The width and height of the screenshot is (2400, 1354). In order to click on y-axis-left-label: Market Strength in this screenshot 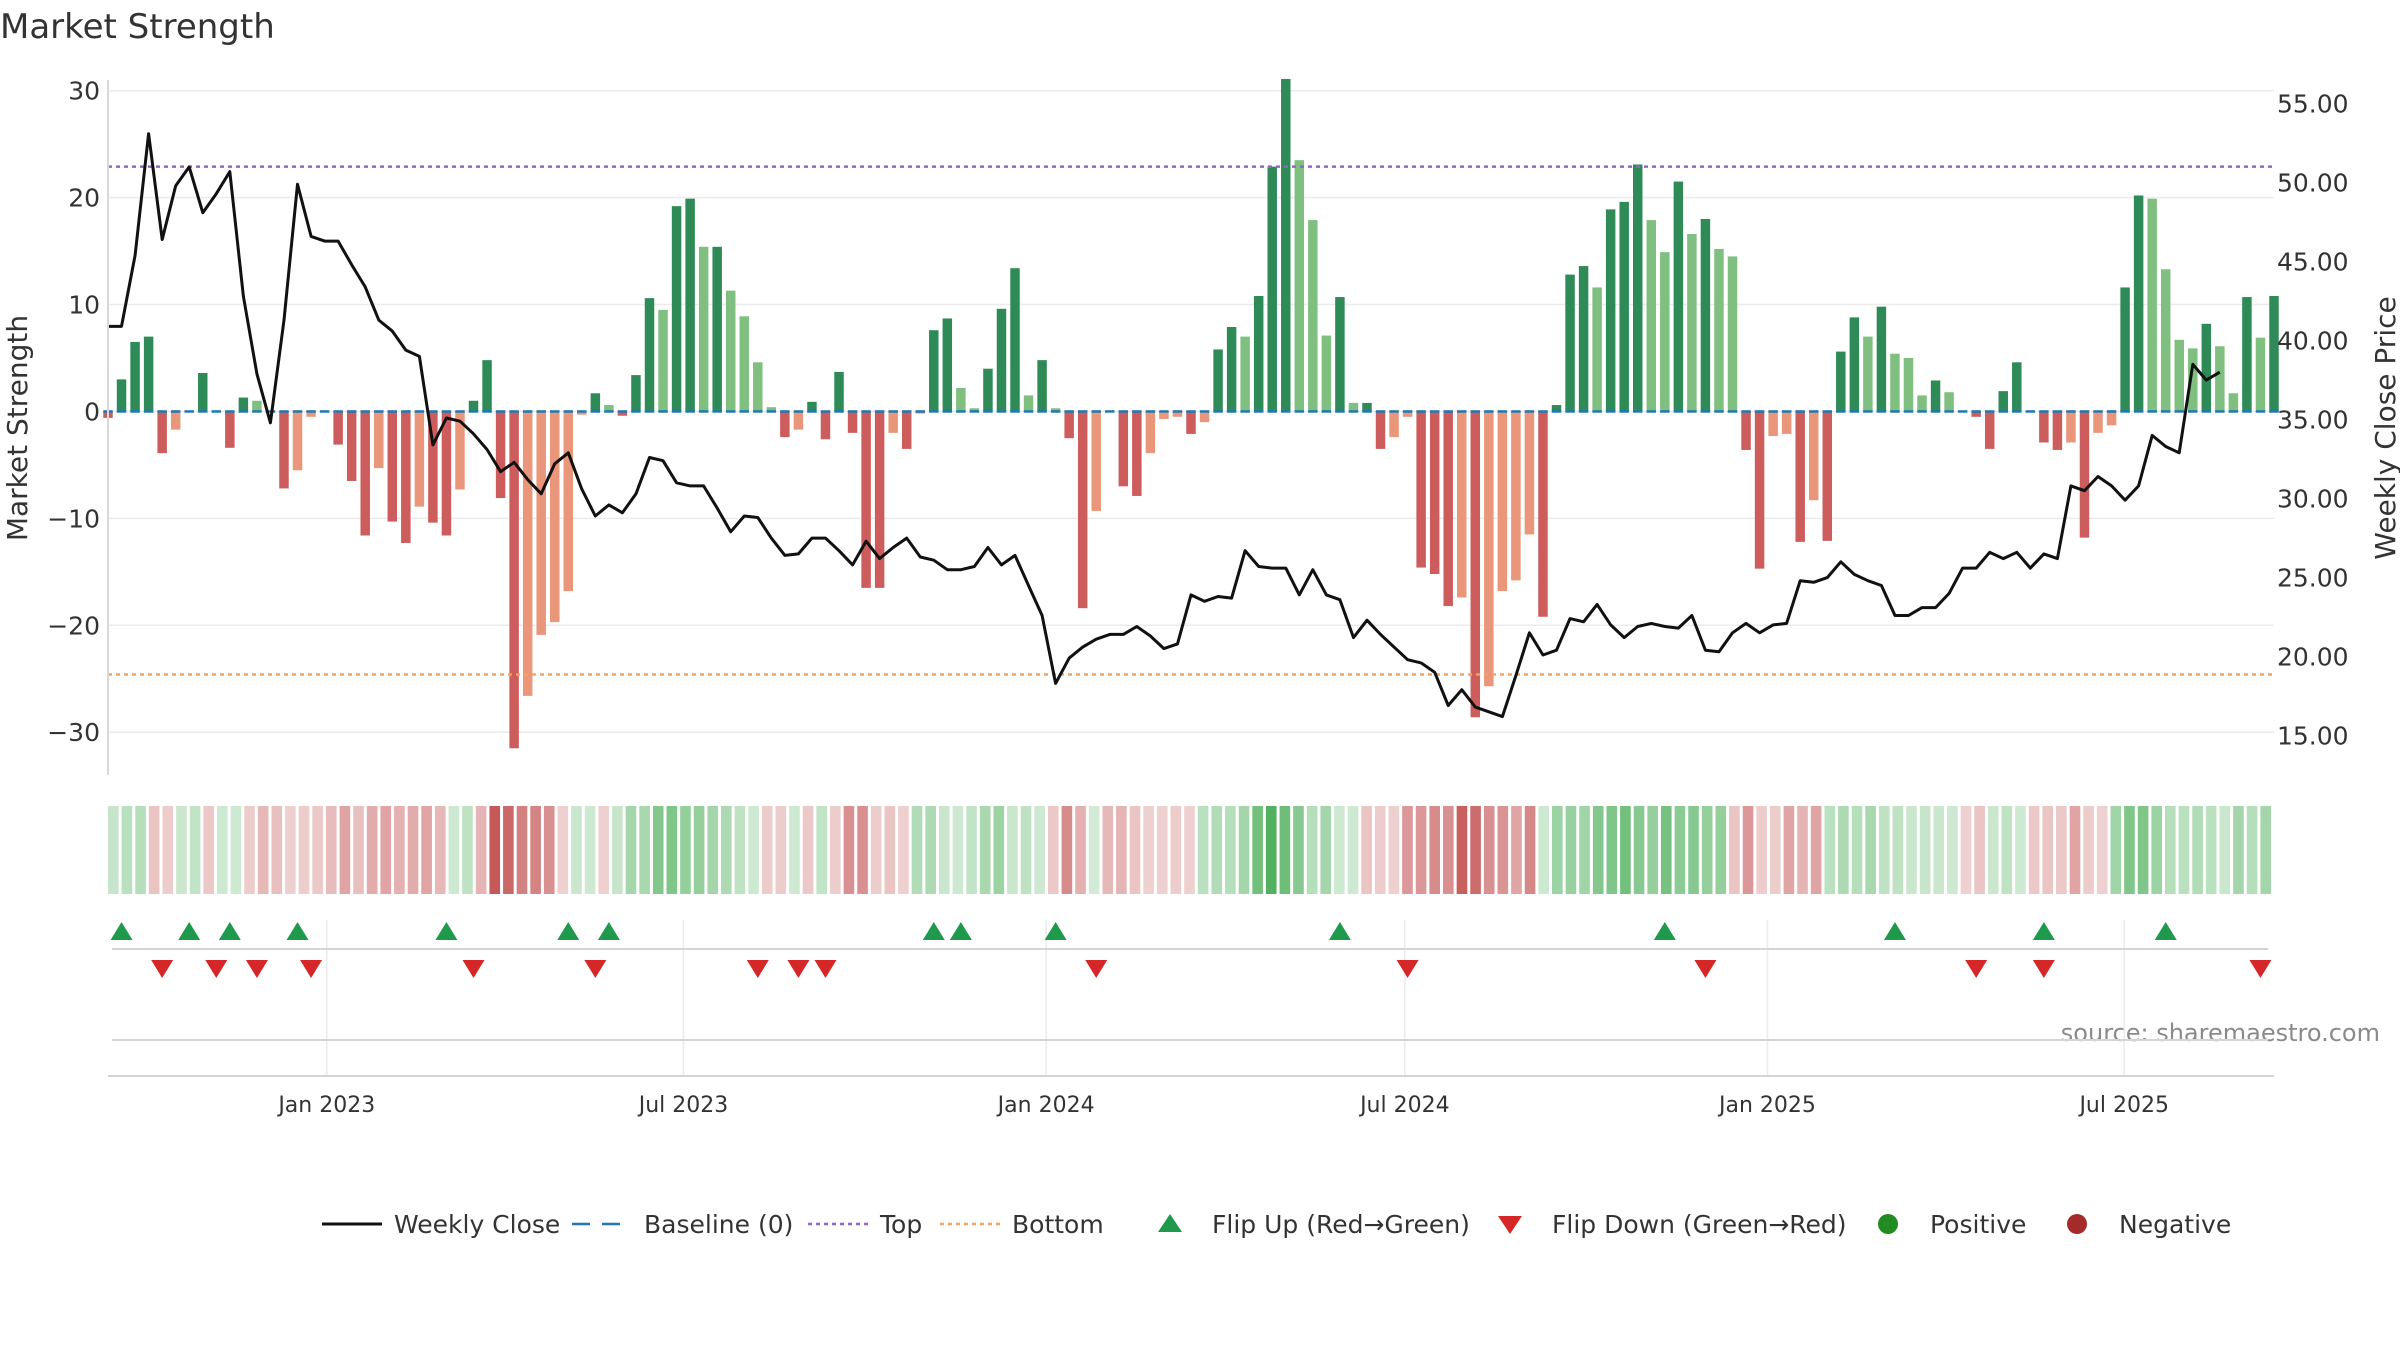, I will do `click(17, 428)`.